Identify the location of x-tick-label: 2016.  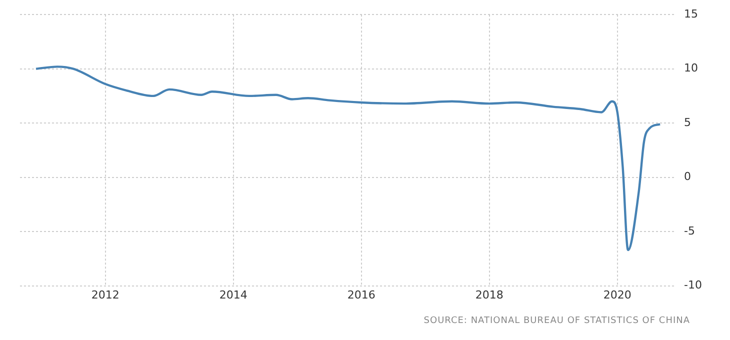
(361, 295).